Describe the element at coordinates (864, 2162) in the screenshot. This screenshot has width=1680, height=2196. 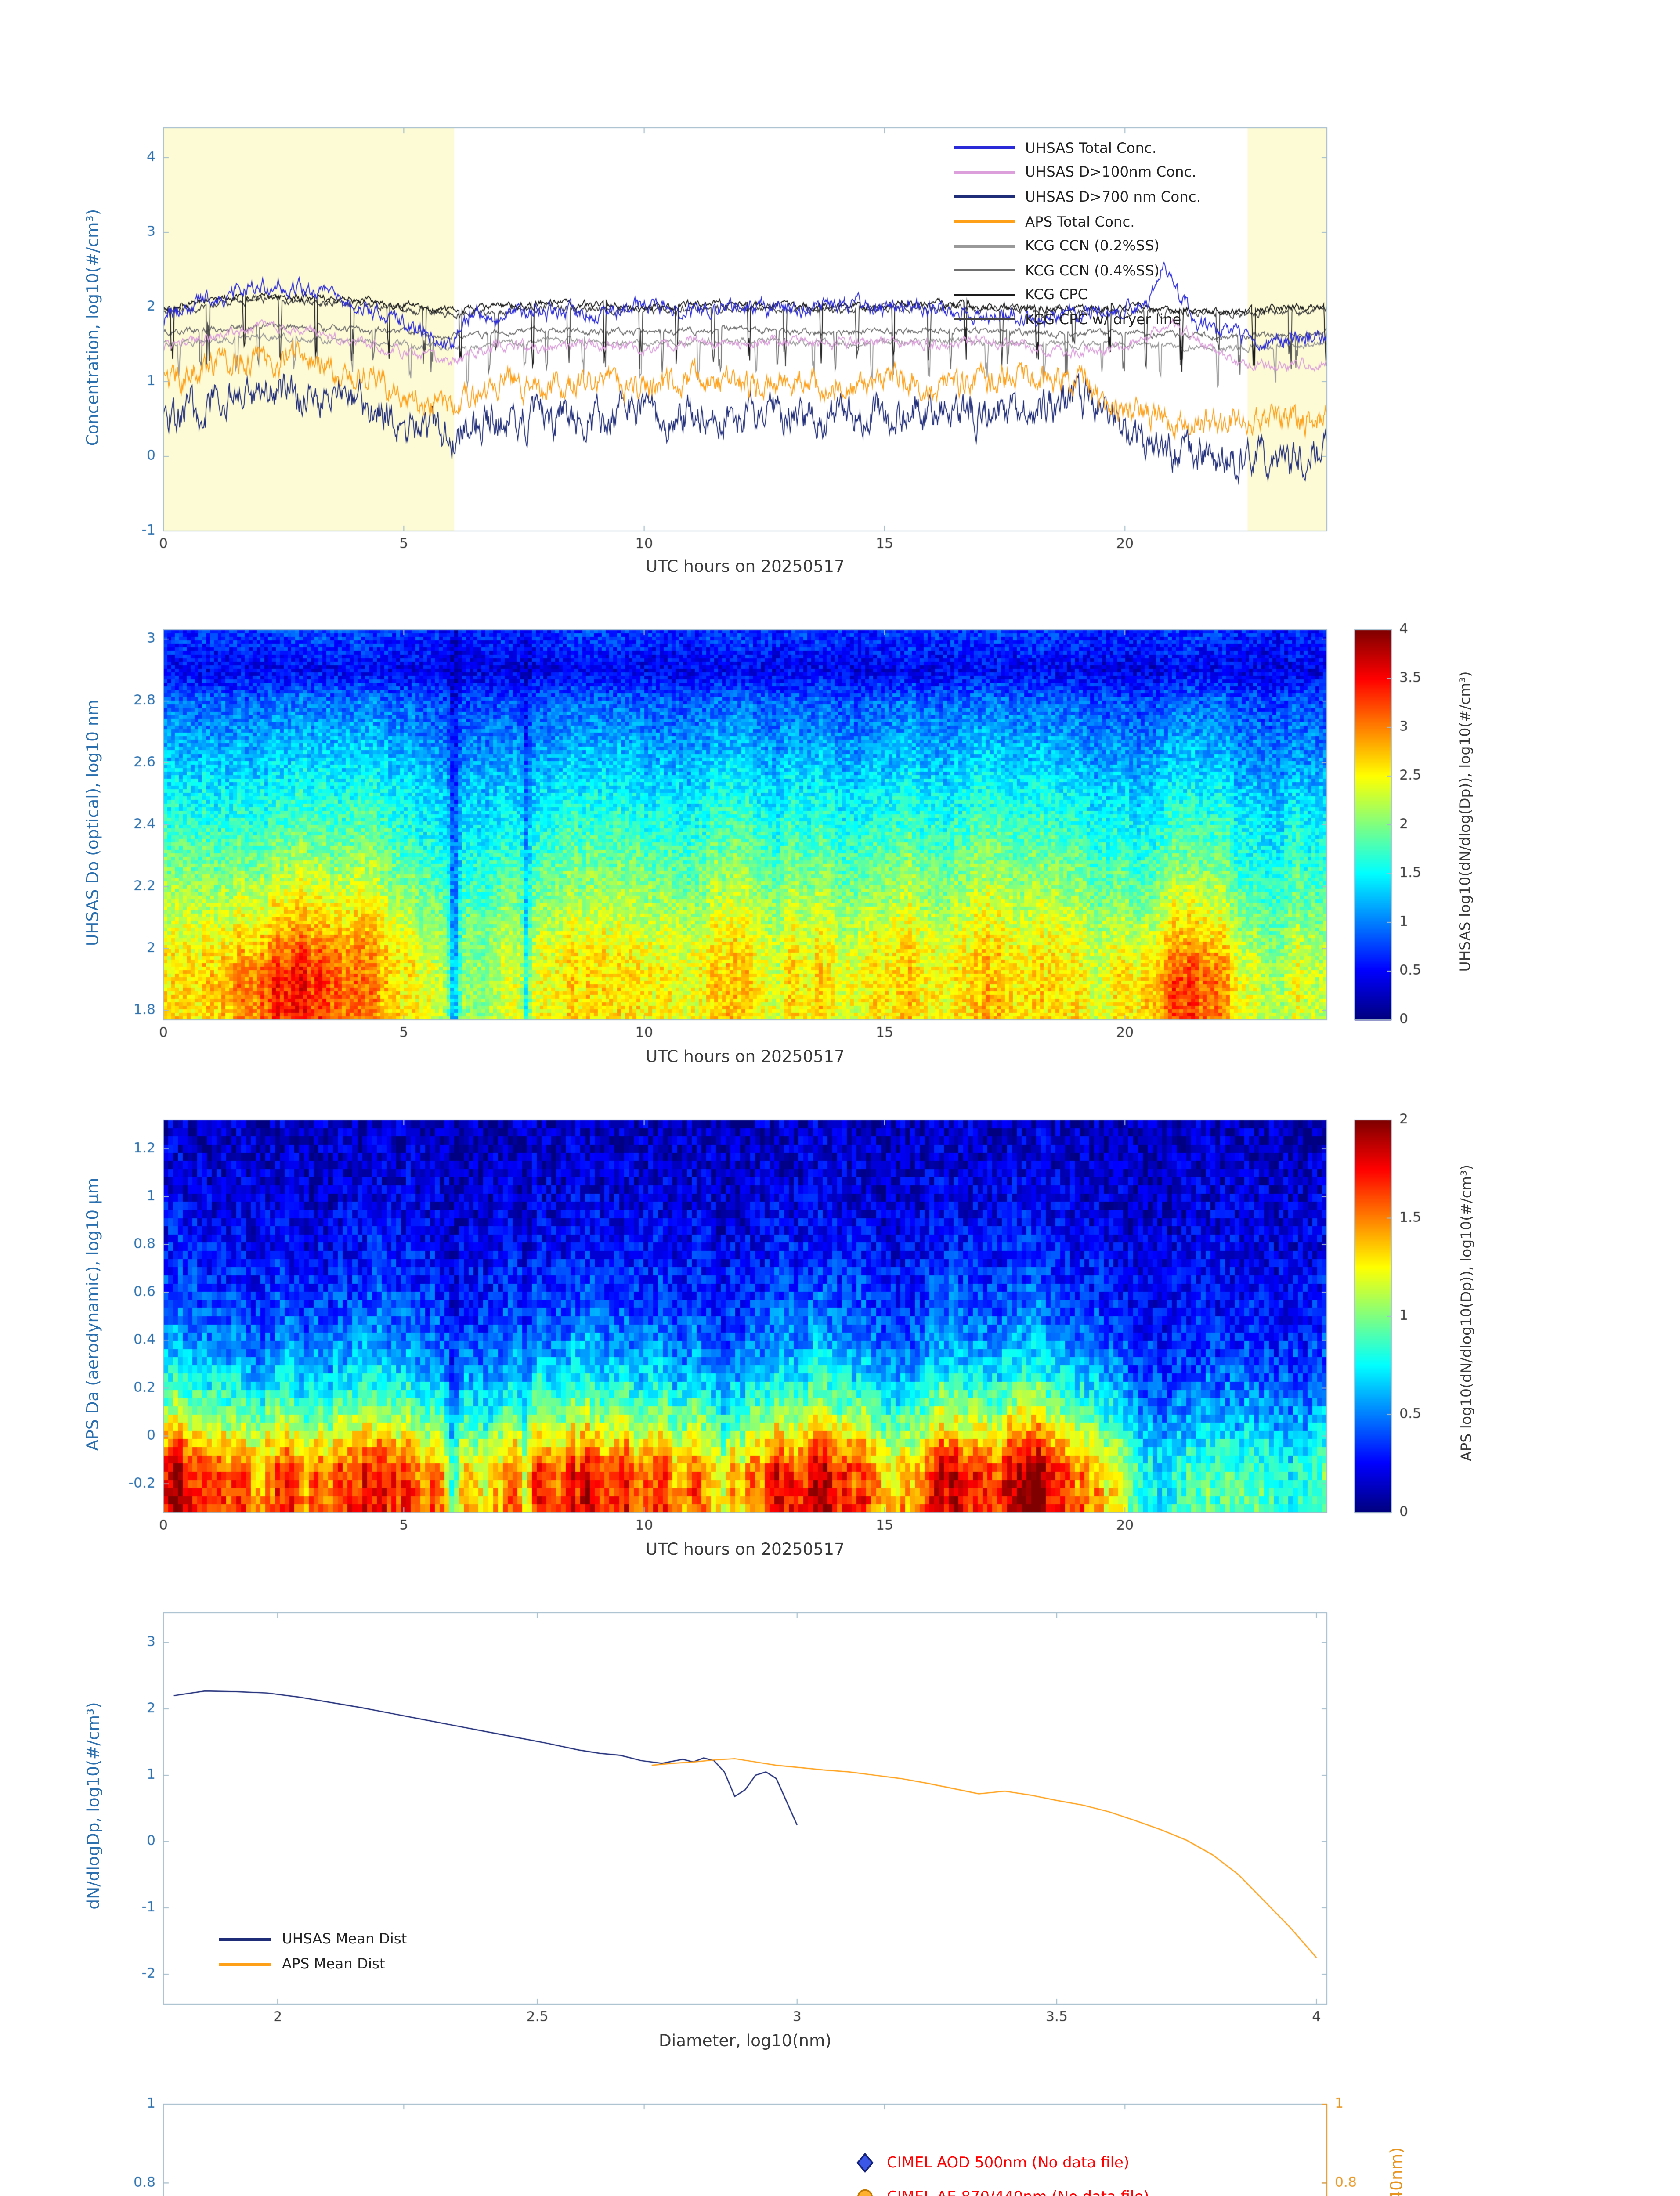
I see `diamond-marker-icon` at that location.